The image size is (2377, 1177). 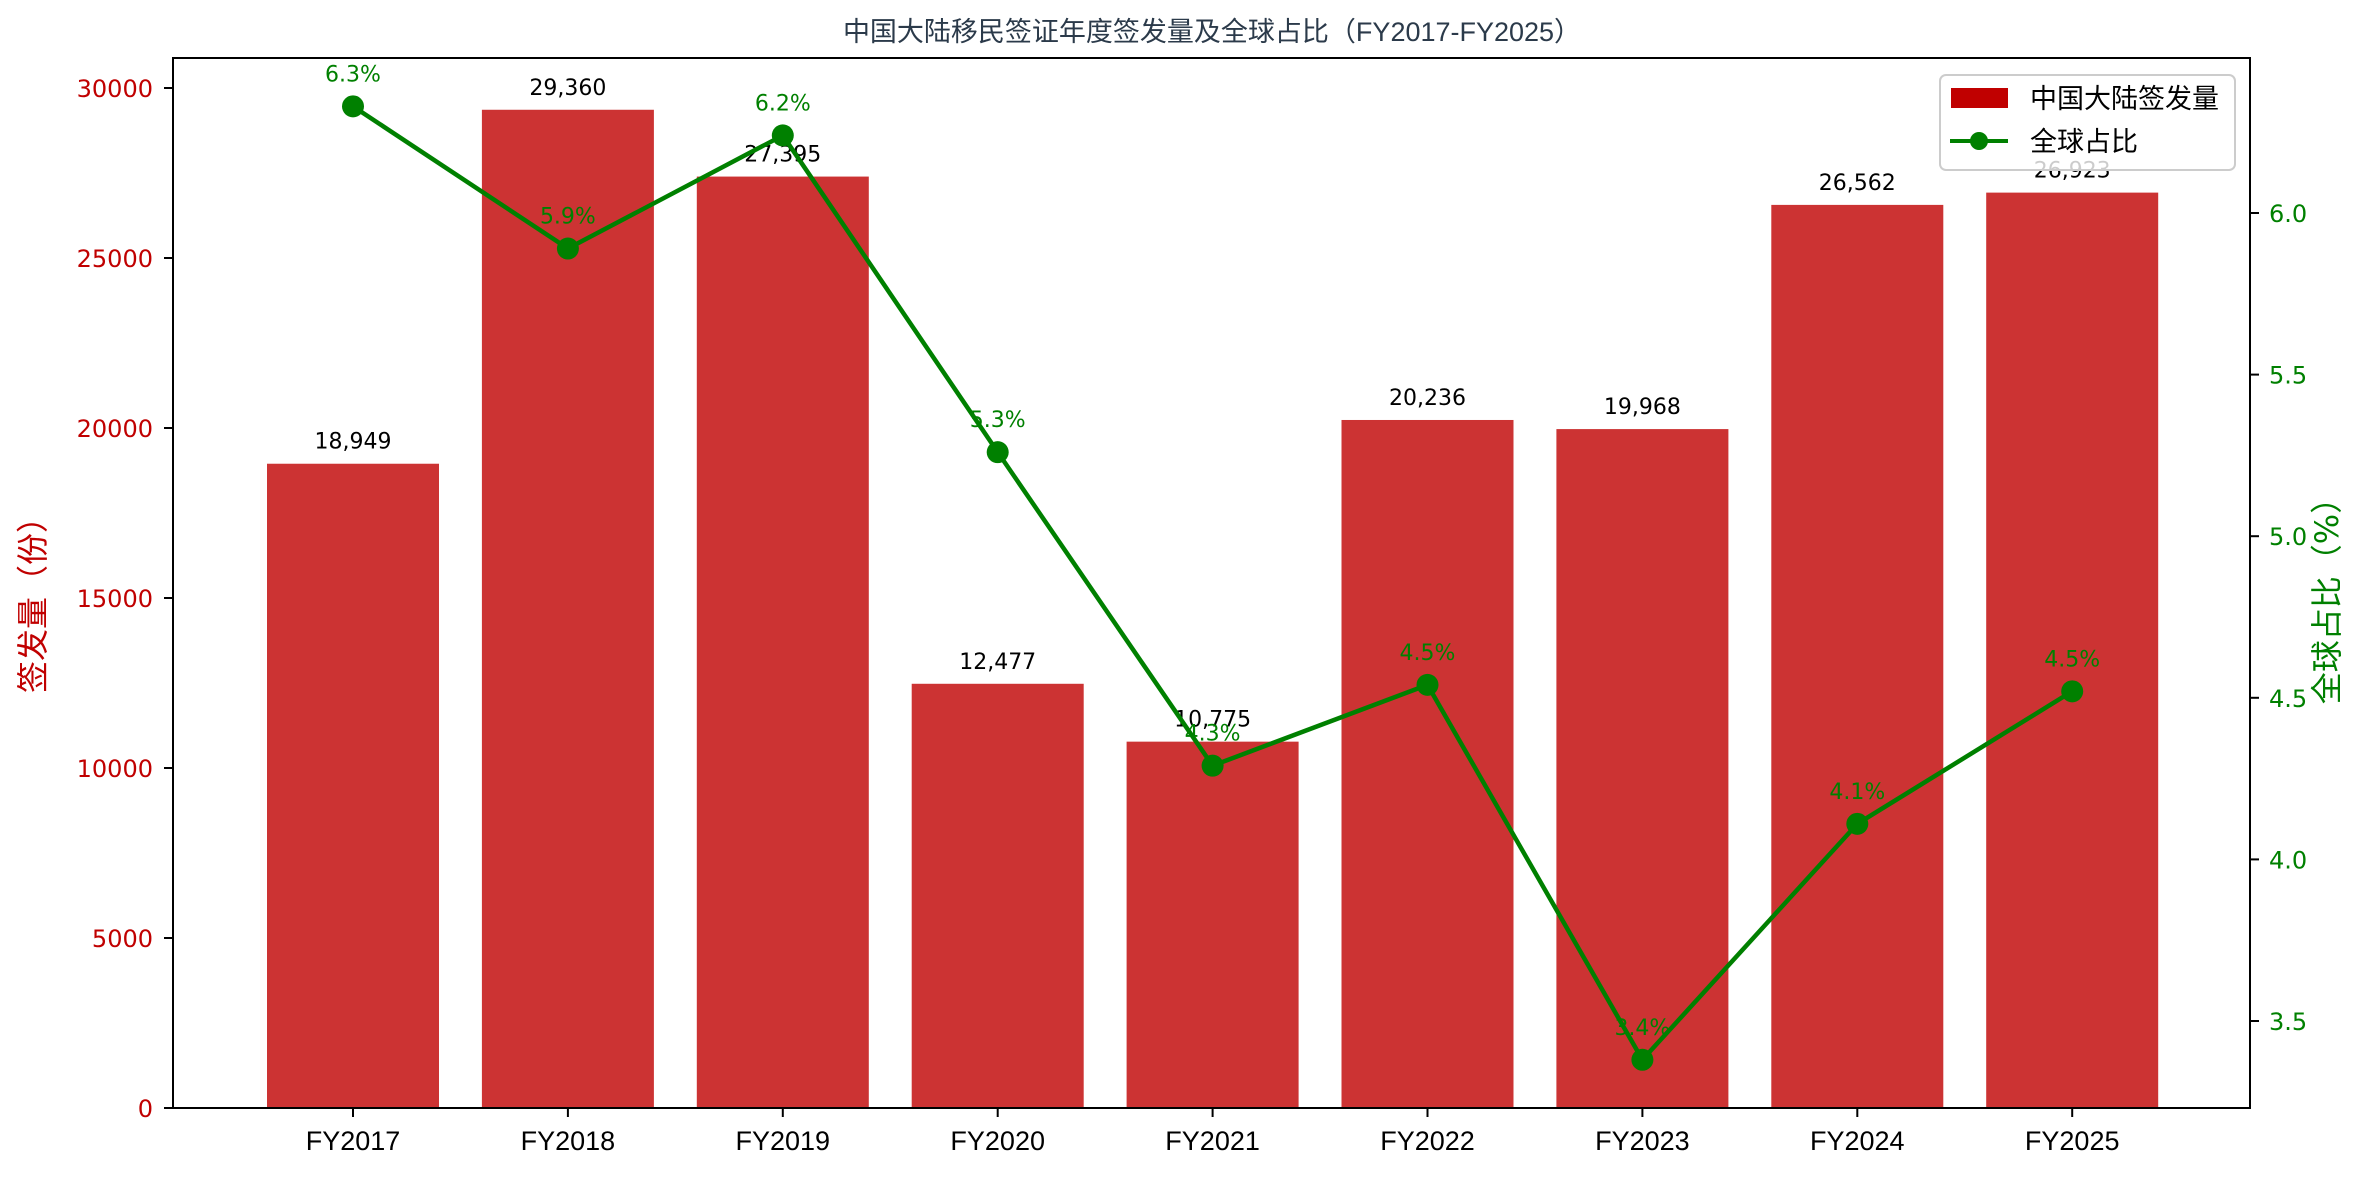 I want to click on x-tick-label: FY2024, so click(x=1857, y=1141).